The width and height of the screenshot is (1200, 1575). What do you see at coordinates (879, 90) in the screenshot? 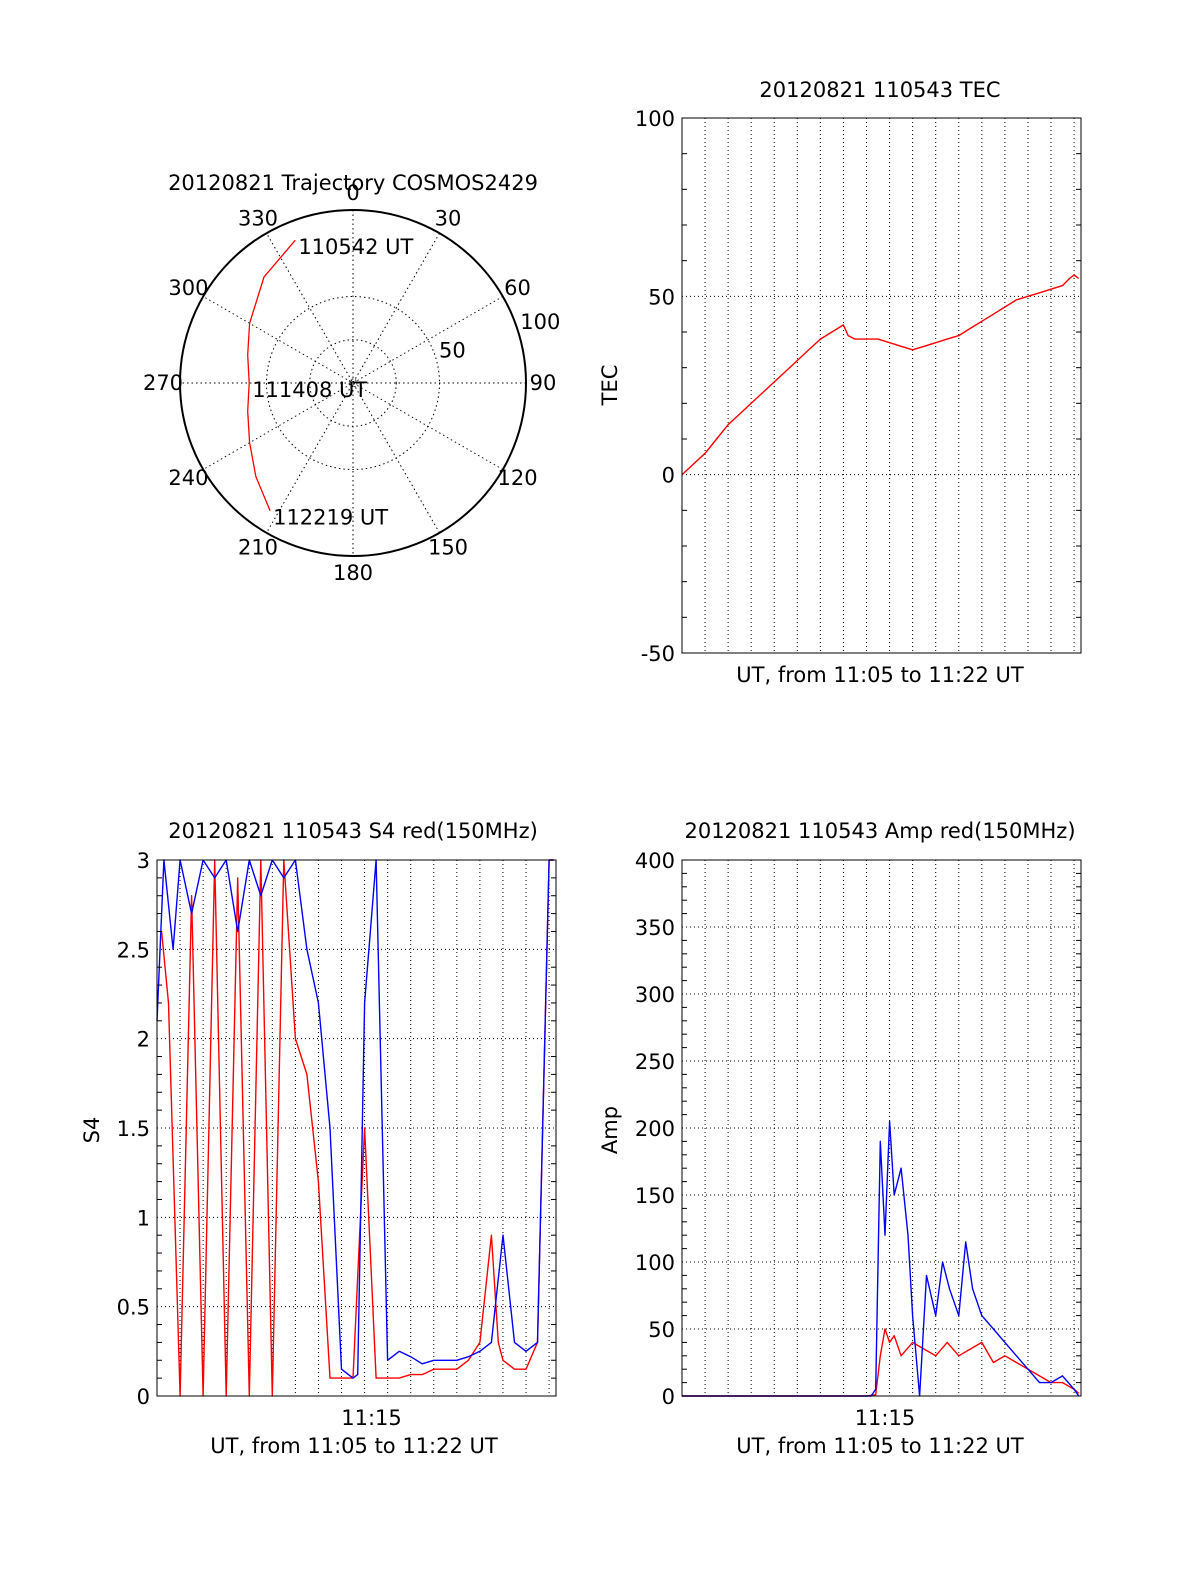
I see `tec-title: 20120821 110543 TEC` at bounding box center [879, 90].